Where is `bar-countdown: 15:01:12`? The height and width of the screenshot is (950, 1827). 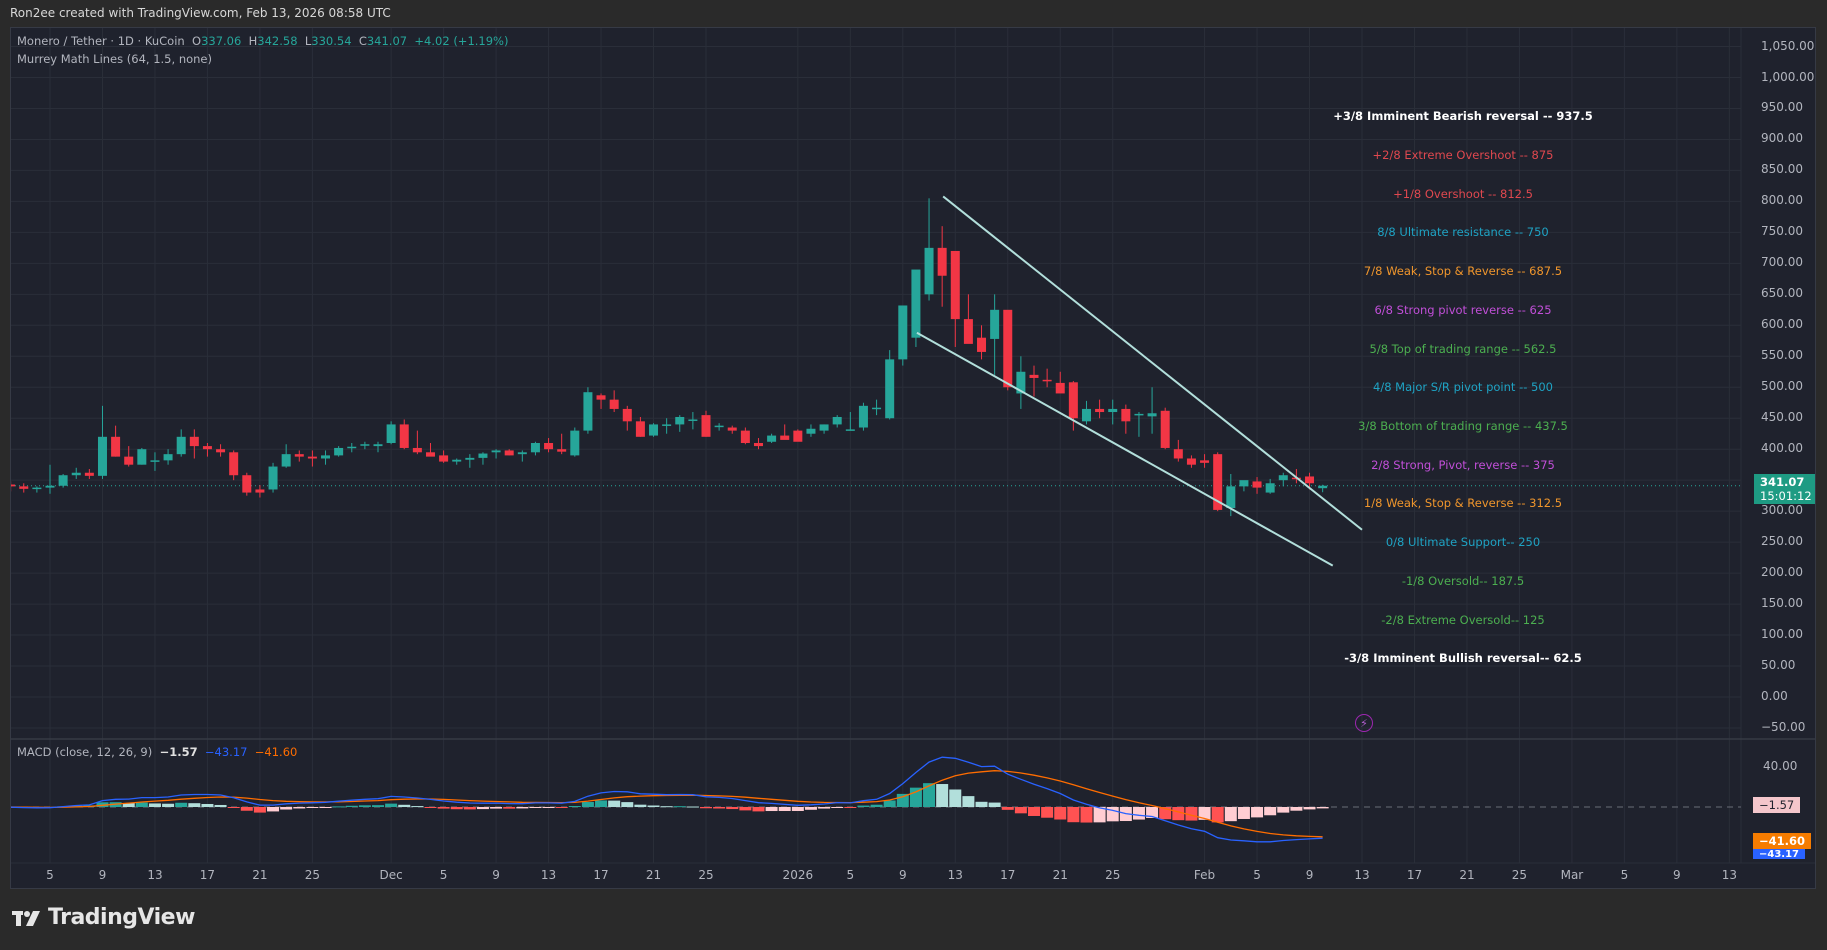 bar-countdown: 15:01:12 is located at coordinates (1786, 496).